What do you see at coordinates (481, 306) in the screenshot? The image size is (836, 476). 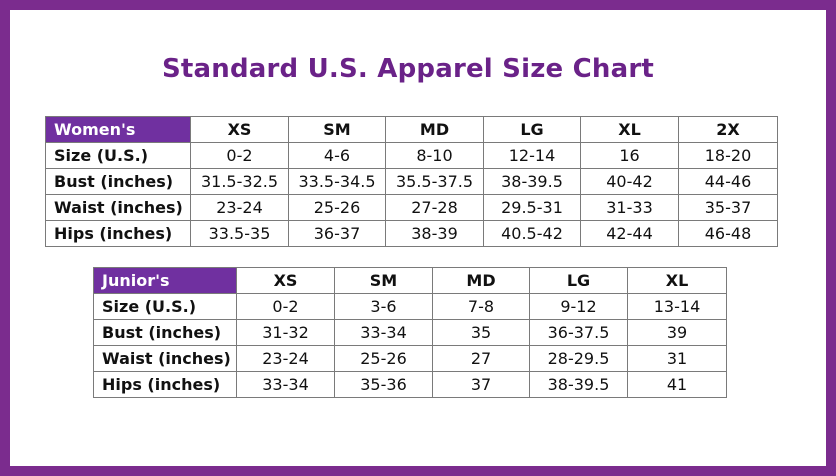 I see `table-cell: 7-8` at bounding box center [481, 306].